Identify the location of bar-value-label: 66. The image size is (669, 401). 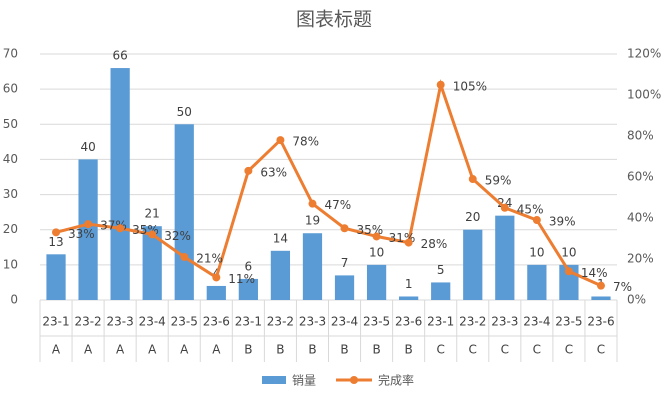
(119, 56).